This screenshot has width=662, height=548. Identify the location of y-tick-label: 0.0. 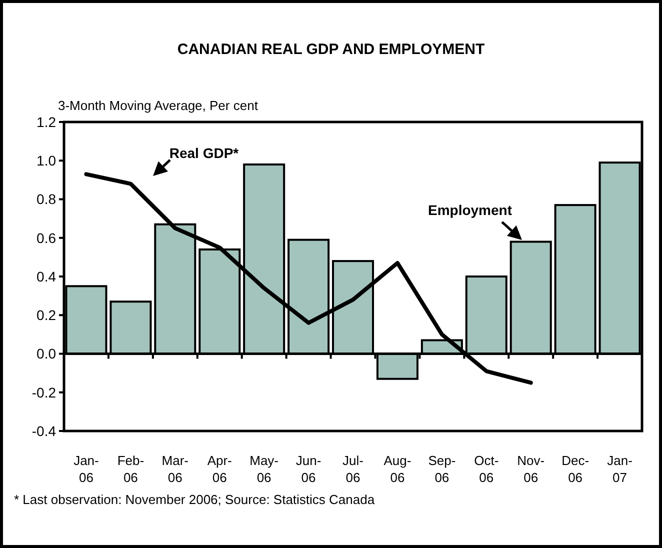
(46, 354).